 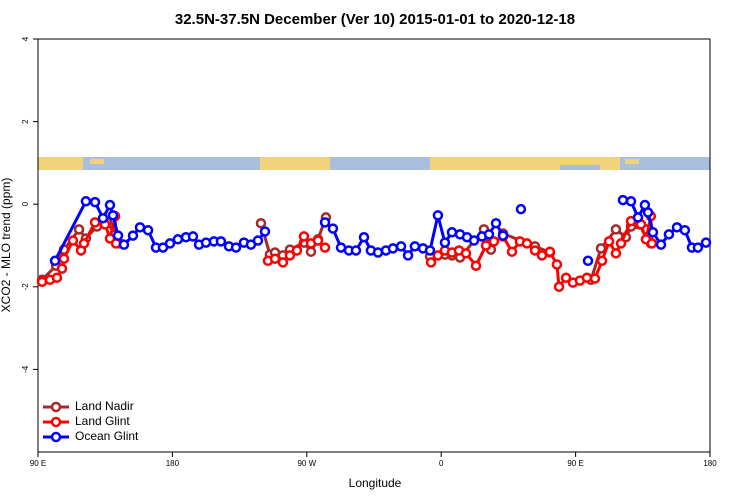 I want to click on y-tick-label: 4, so click(x=25, y=38).